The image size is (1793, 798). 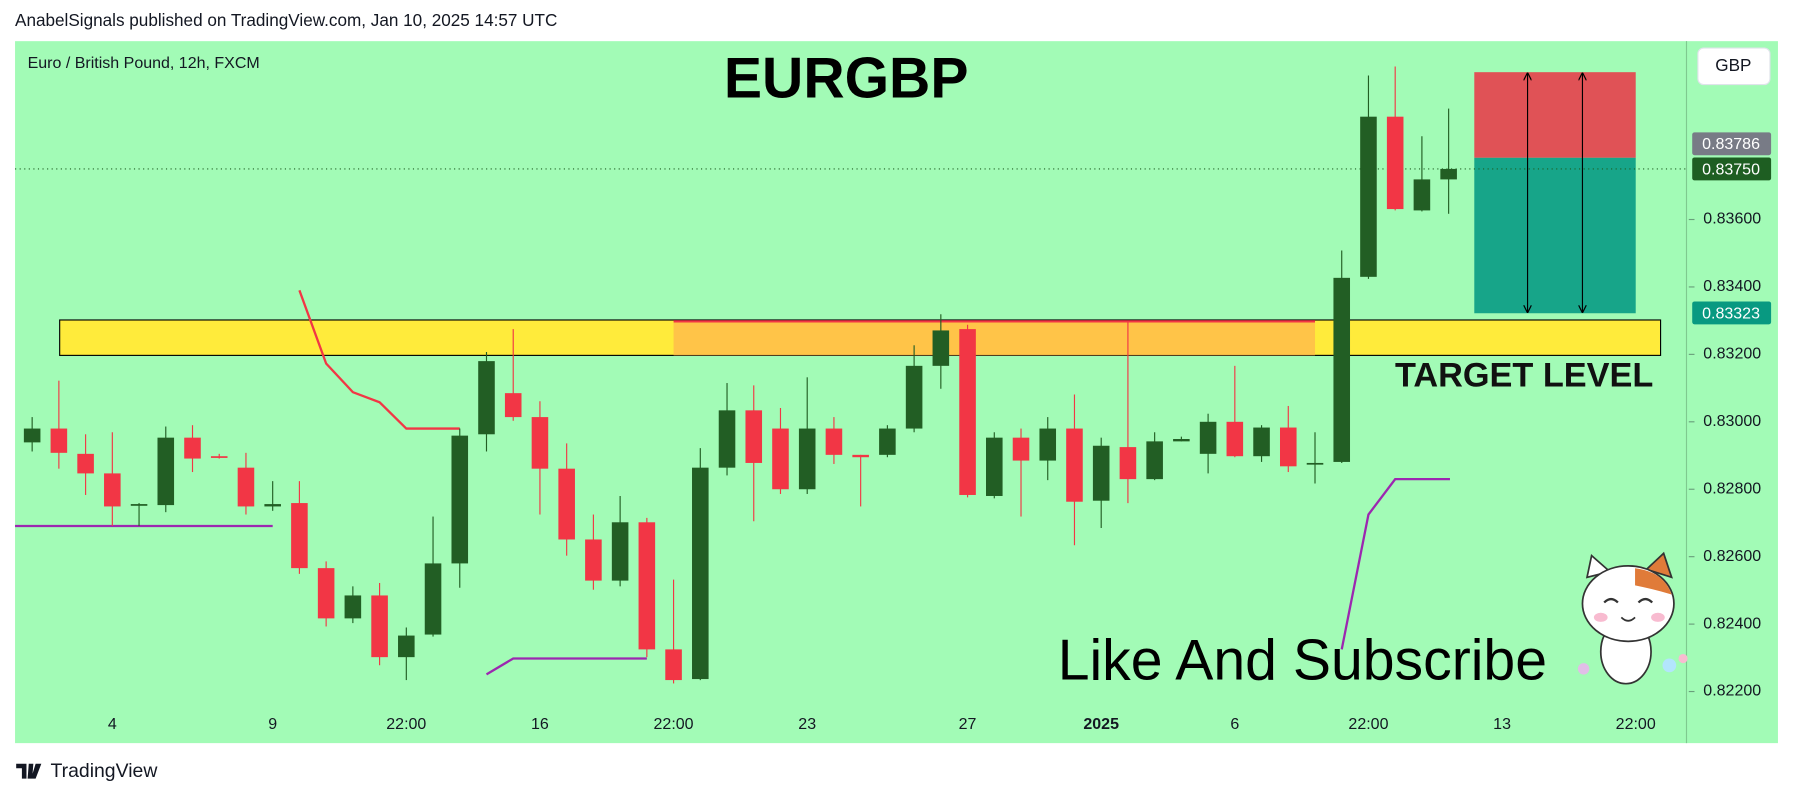 I want to click on price-tag-label: 0.83750, so click(x=1731, y=169).